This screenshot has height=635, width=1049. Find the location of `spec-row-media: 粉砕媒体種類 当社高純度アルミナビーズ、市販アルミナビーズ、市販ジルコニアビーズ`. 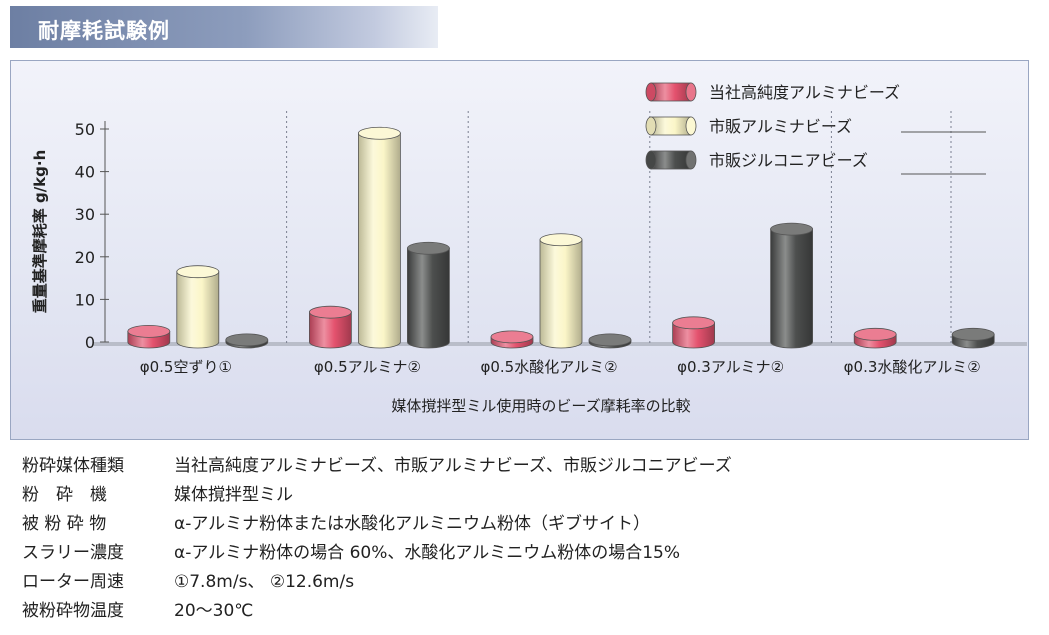

spec-row-media: 粉砕媒体種類 当社高純度アルミナビーズ、市販アルミナビーズ、市販ジルコニアビーズ is located at coordinates (522, 466).